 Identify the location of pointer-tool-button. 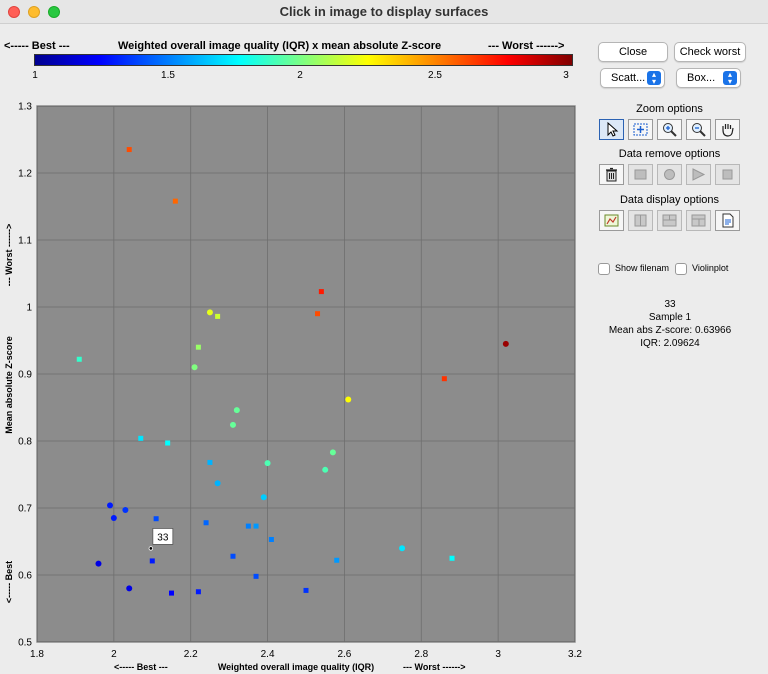
(611, 129).